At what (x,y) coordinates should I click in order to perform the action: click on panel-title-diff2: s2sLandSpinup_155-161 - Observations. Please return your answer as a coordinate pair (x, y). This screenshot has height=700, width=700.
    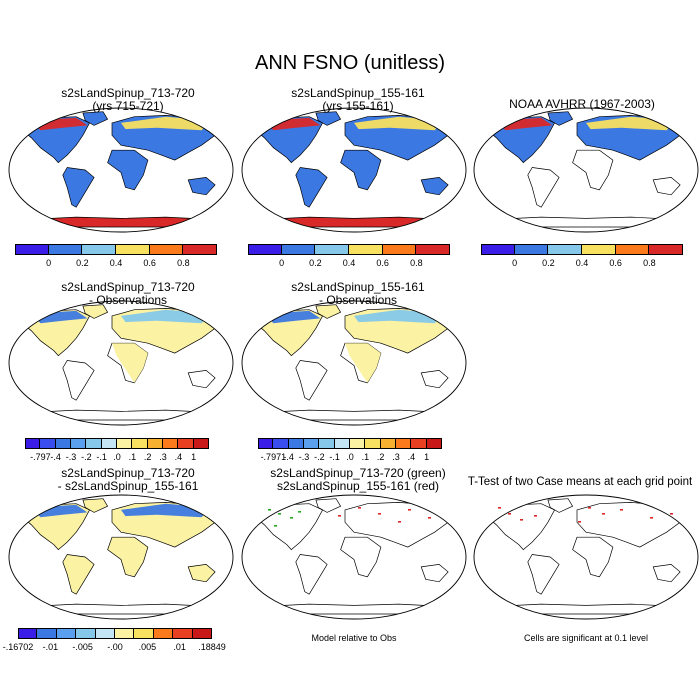
    Looking at the image, I should click on (358, 294).